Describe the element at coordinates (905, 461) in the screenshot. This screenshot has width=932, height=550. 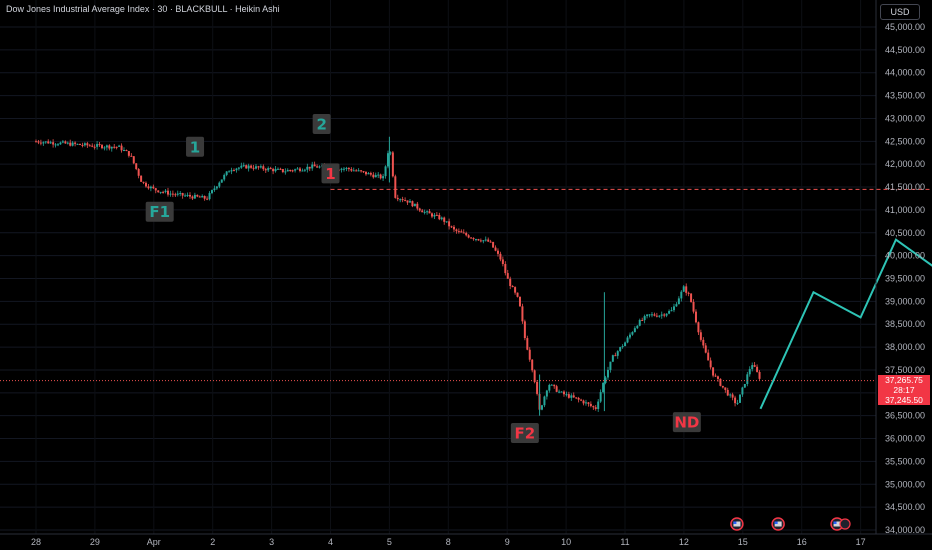
I see `y-tick-label: 35,500.00` at that location.